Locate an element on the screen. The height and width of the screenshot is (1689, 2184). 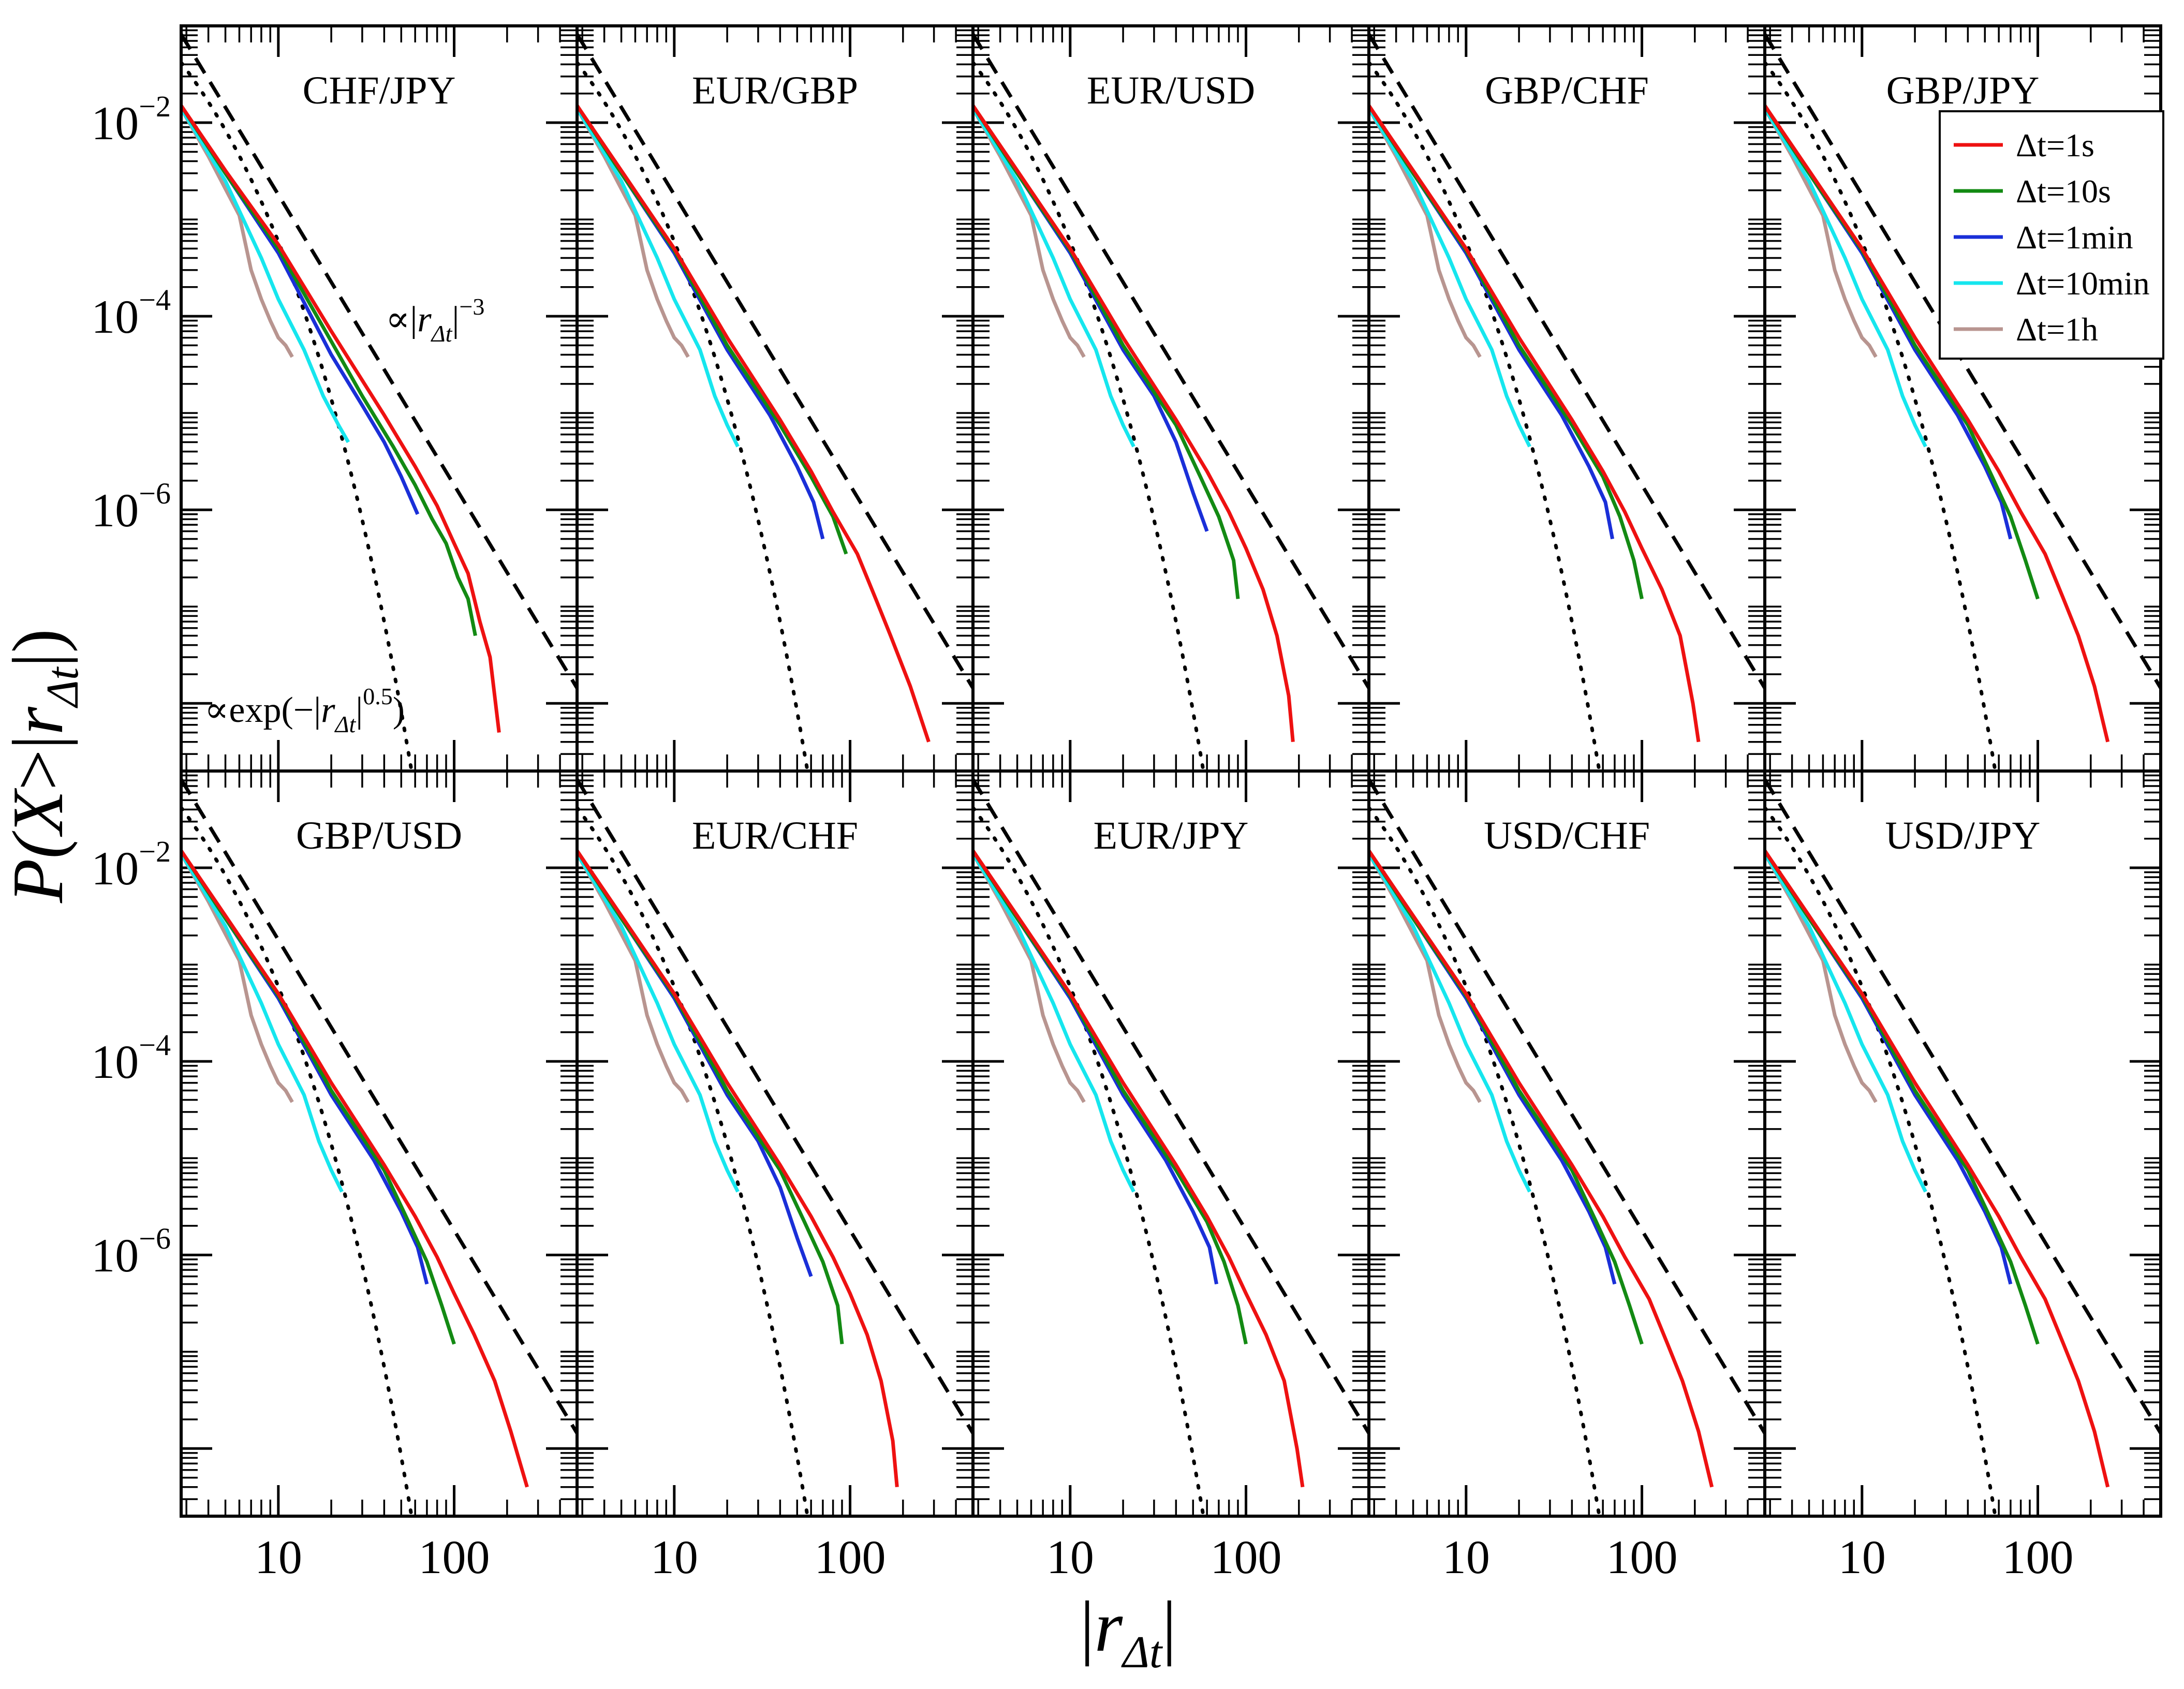
panel-eur-gbp: EUR/GBP is located at coordinates (775, 398).